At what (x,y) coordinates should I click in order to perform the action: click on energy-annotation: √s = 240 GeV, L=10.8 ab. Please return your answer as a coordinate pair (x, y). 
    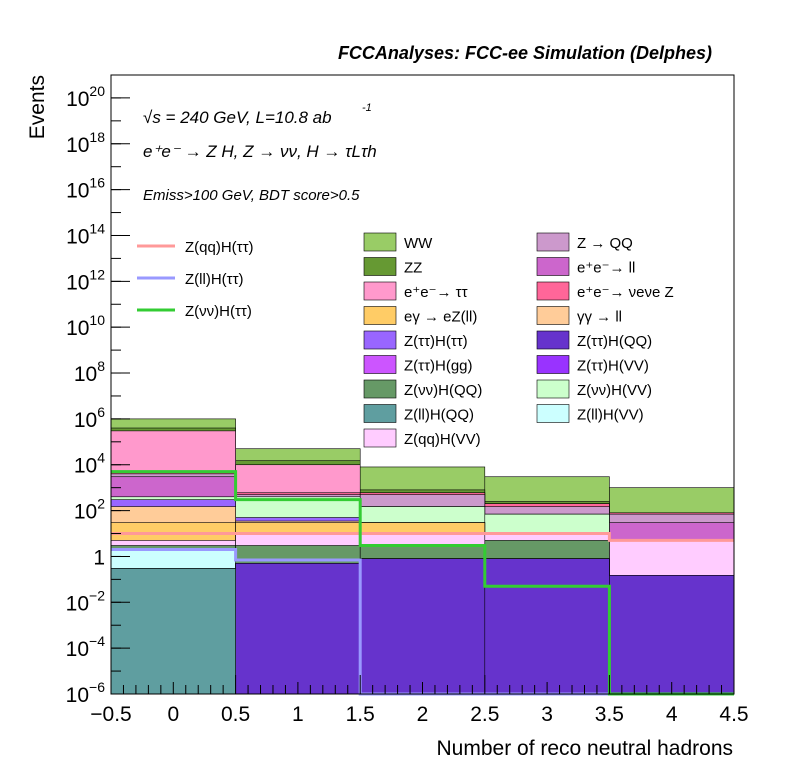
    Looking at the image, I should click on (237, 117).